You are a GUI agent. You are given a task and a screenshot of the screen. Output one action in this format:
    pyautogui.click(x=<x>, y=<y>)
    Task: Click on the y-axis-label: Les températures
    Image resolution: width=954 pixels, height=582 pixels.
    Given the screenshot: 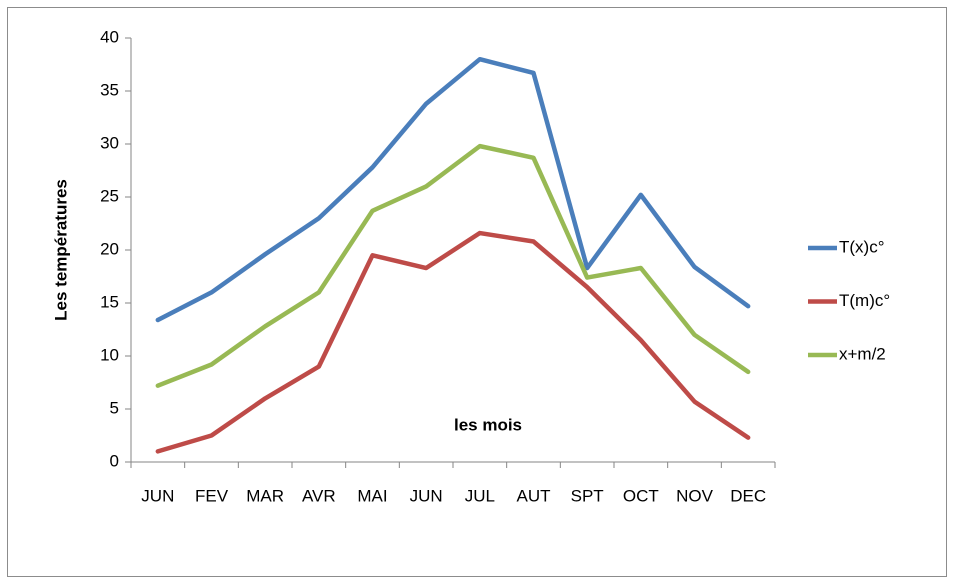 What is the action you would take?
    pyautogui.click(x=60, y=250)
    